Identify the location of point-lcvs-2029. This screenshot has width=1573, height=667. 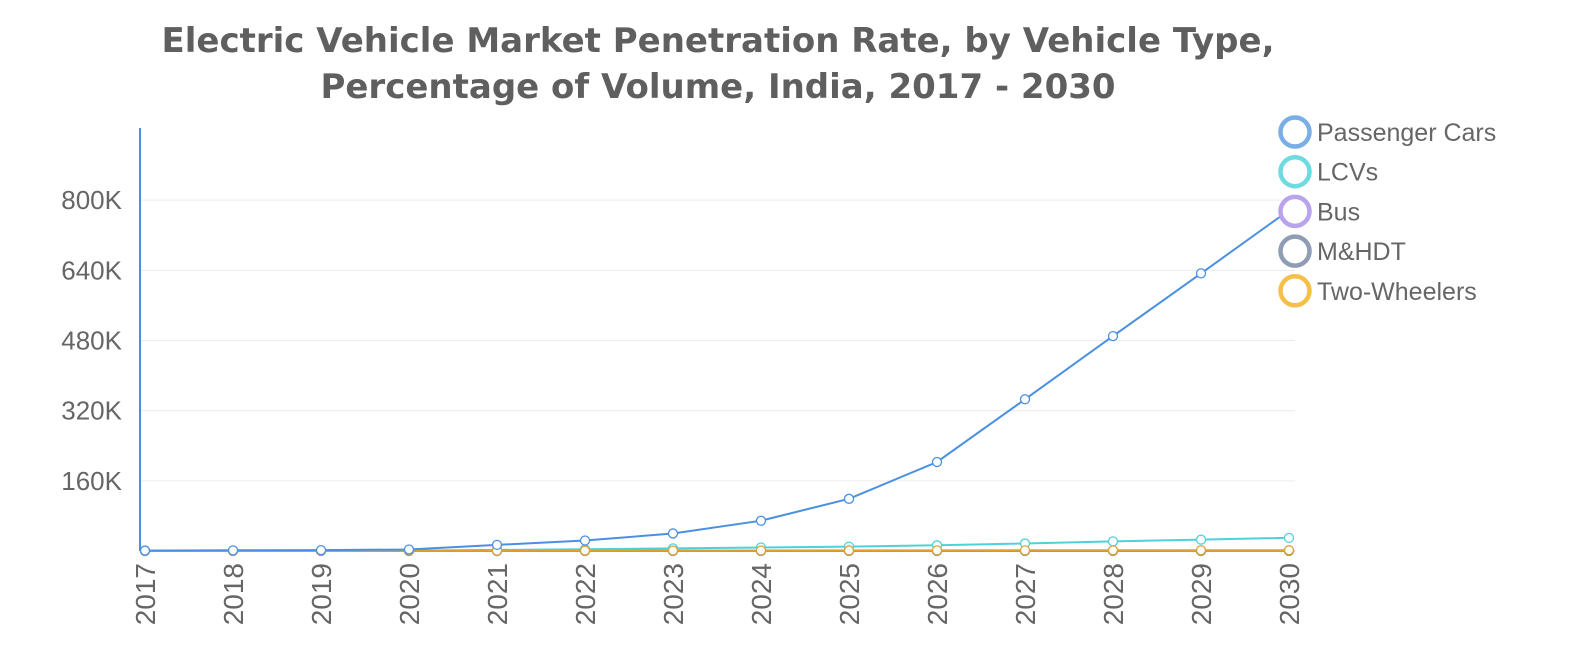
(1201, 539).